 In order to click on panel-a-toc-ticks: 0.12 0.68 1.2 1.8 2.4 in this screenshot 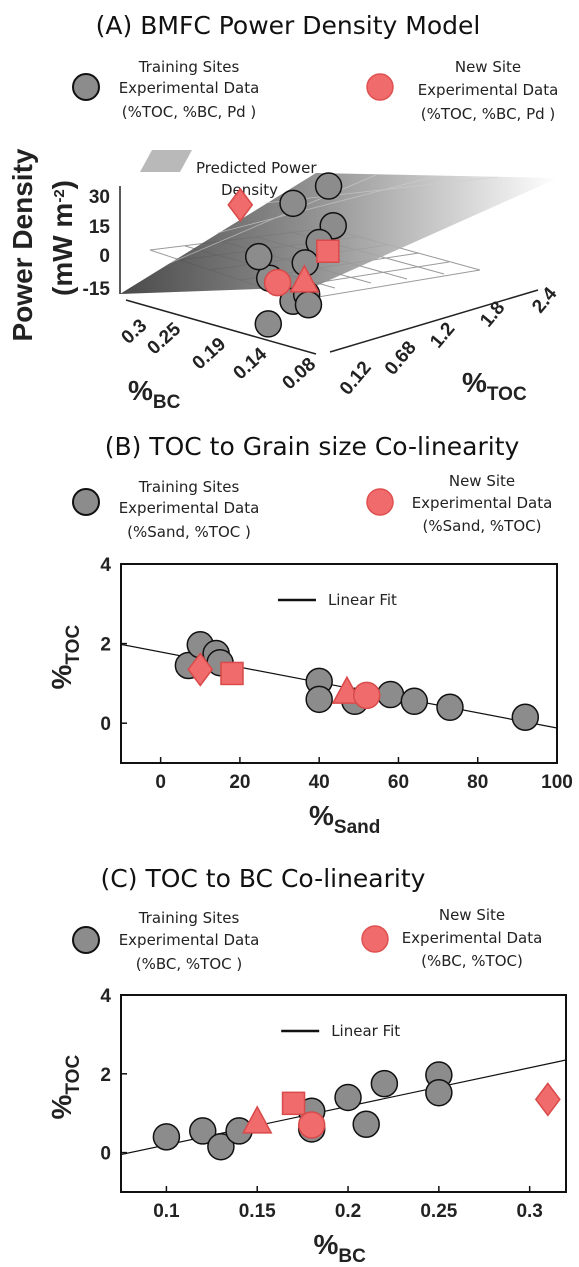, I will do `click(449, 341)`.